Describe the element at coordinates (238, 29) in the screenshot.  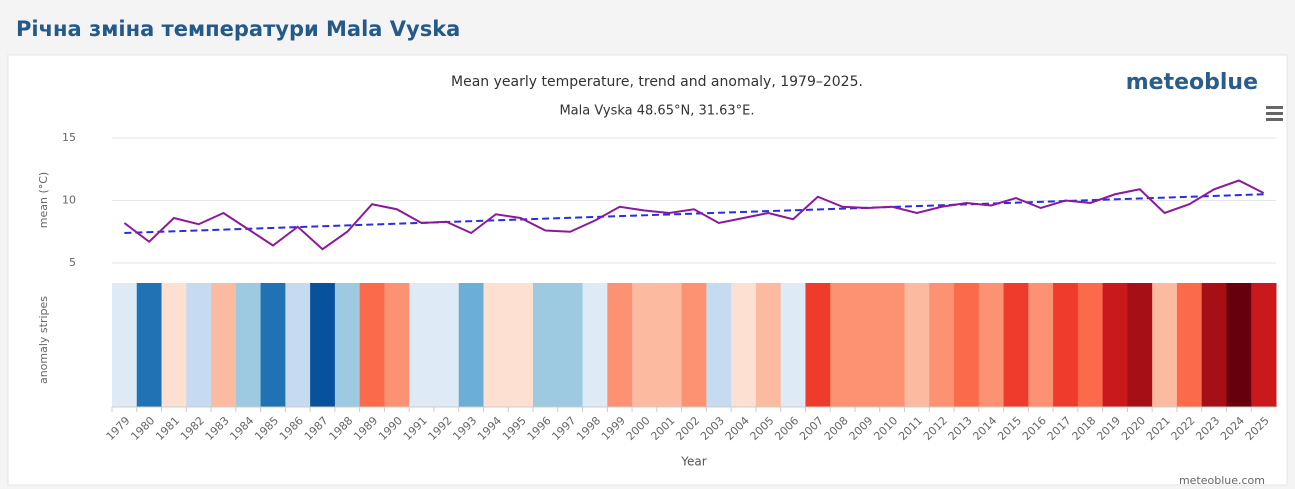
I see `page-title: Річна зміна температури Mala Vyska` at that location.